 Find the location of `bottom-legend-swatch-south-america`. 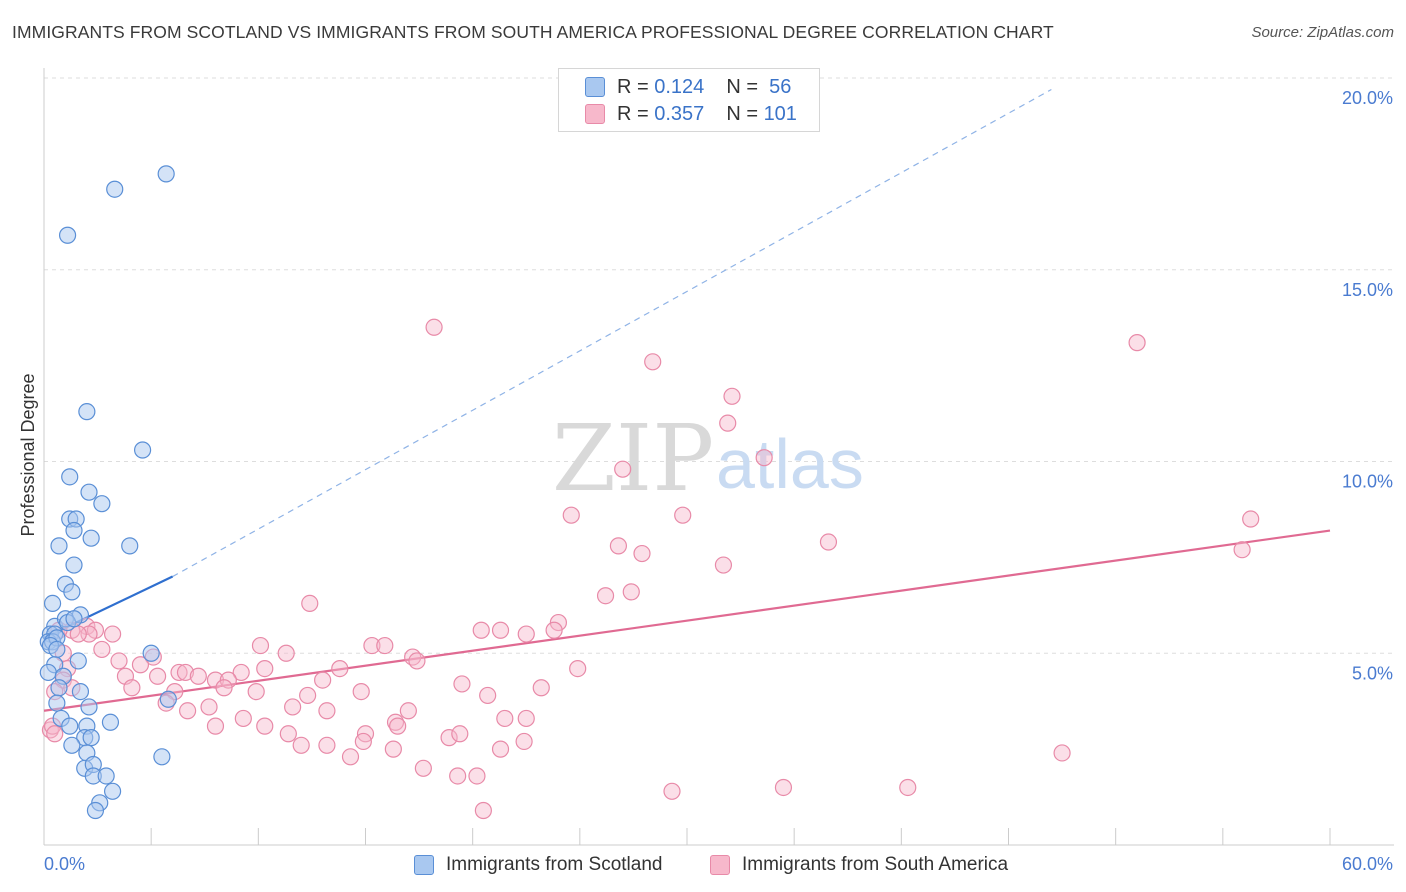

bottom-legend-swatch-south-america is located at coordinates (720, 865).